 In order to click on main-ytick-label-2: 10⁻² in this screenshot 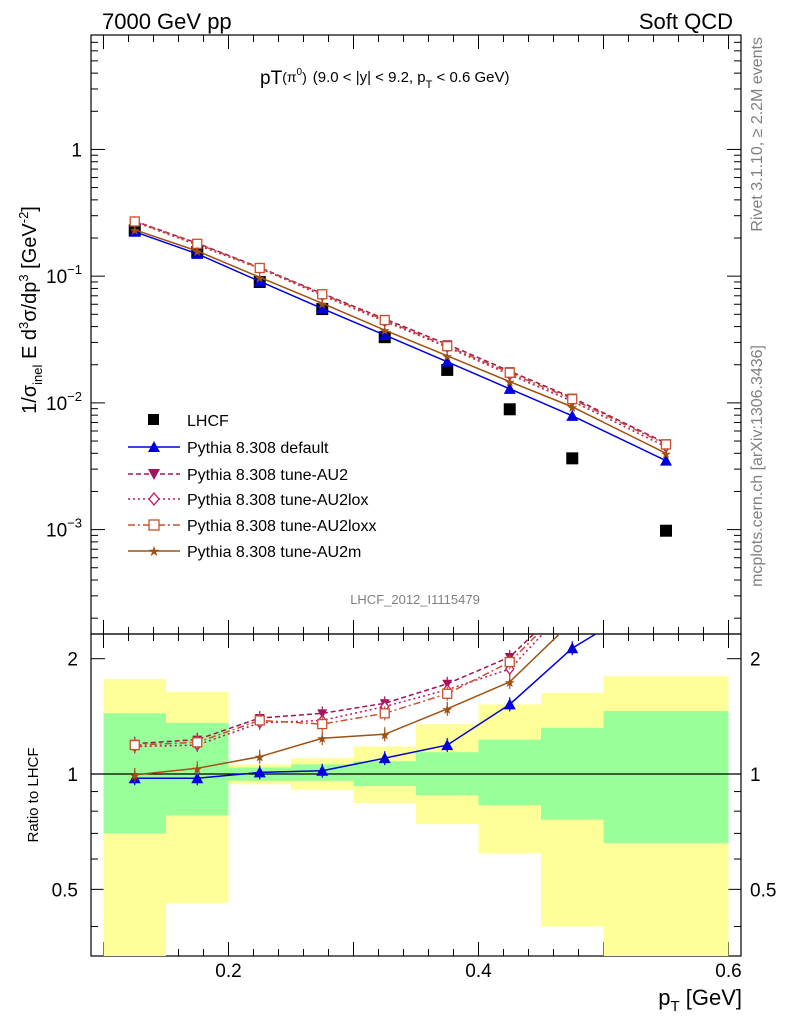, I will do `click(64, 402)`.